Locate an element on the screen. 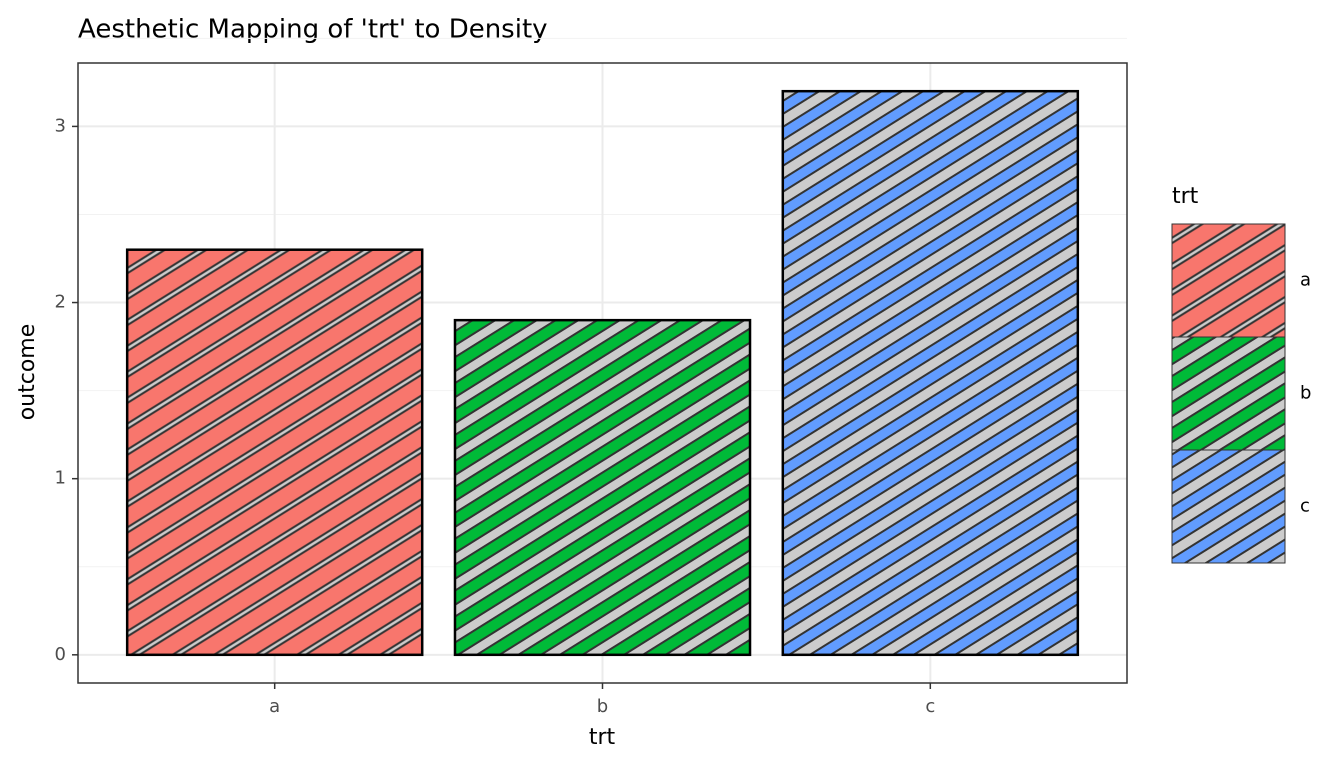 The height and width of the screenshot is (772, 1344). x-axis-title: trt is located at coordinates (602, 737).